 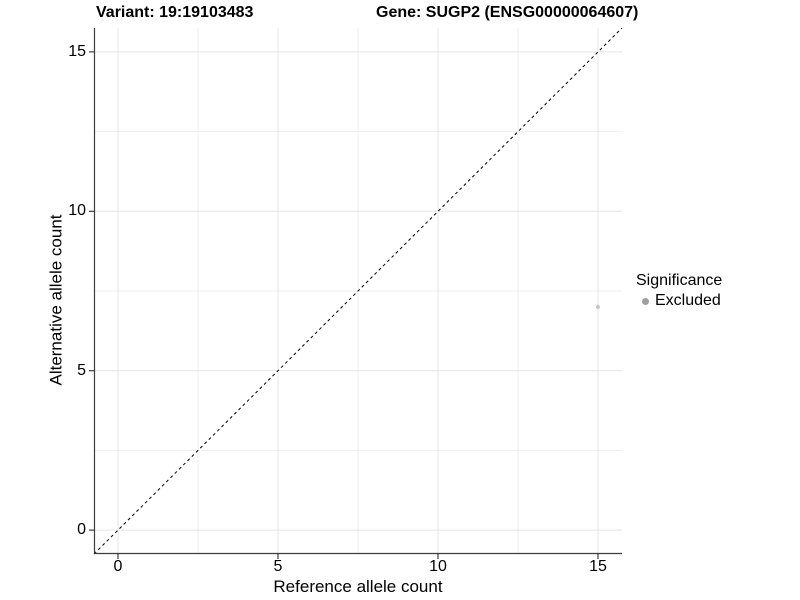 I want to click on legend: Significance Excluded, so click(x=679, y=291).